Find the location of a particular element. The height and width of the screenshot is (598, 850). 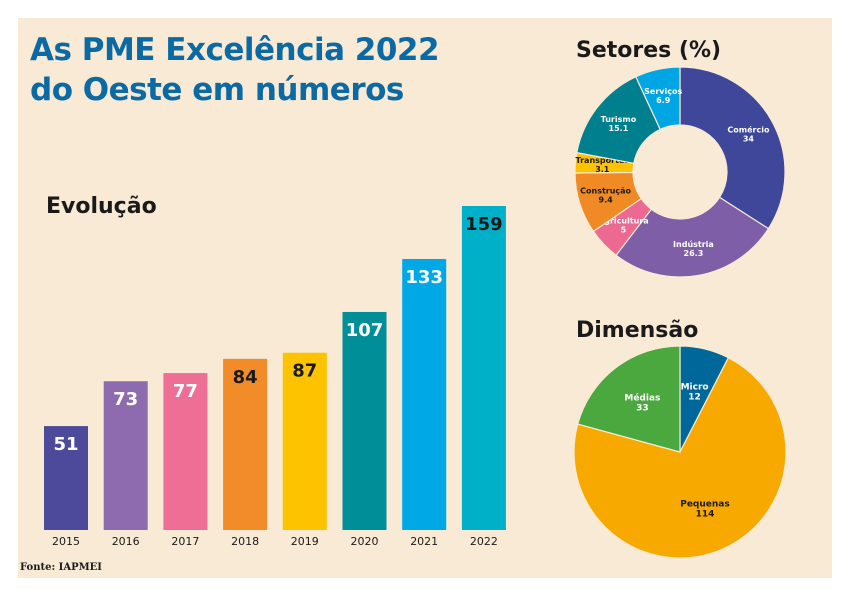

bar-value-label: 84 is located at coordinates (245, 377).